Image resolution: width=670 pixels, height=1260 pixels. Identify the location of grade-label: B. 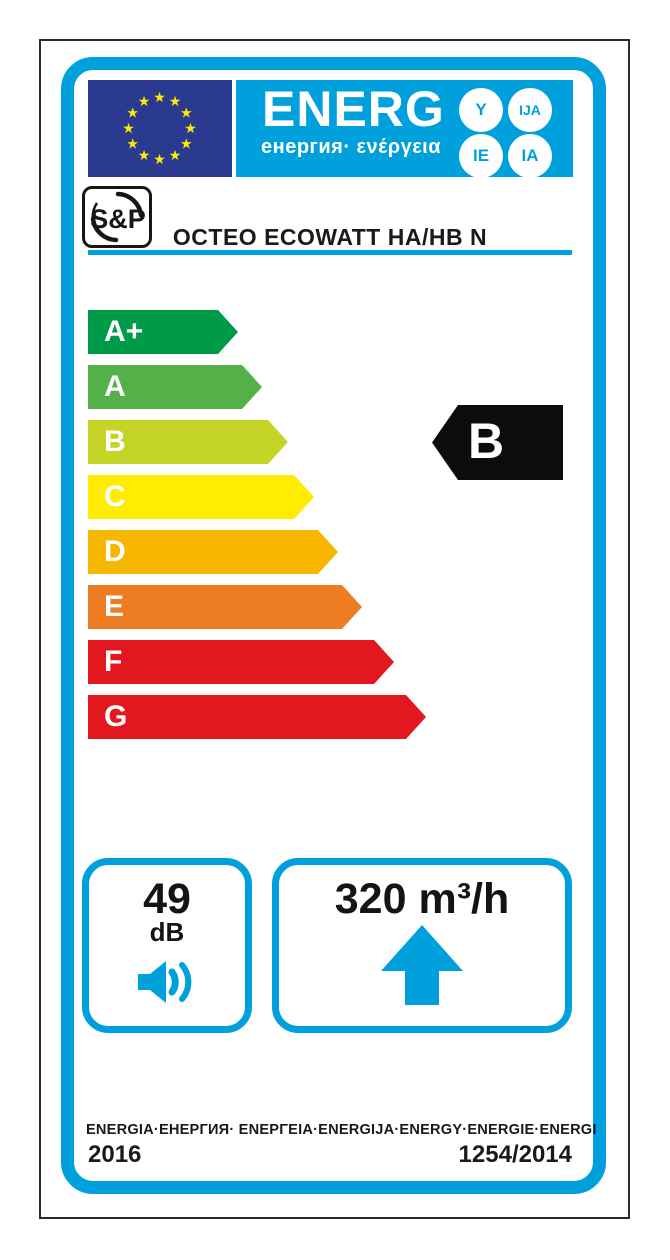
(115, 441).